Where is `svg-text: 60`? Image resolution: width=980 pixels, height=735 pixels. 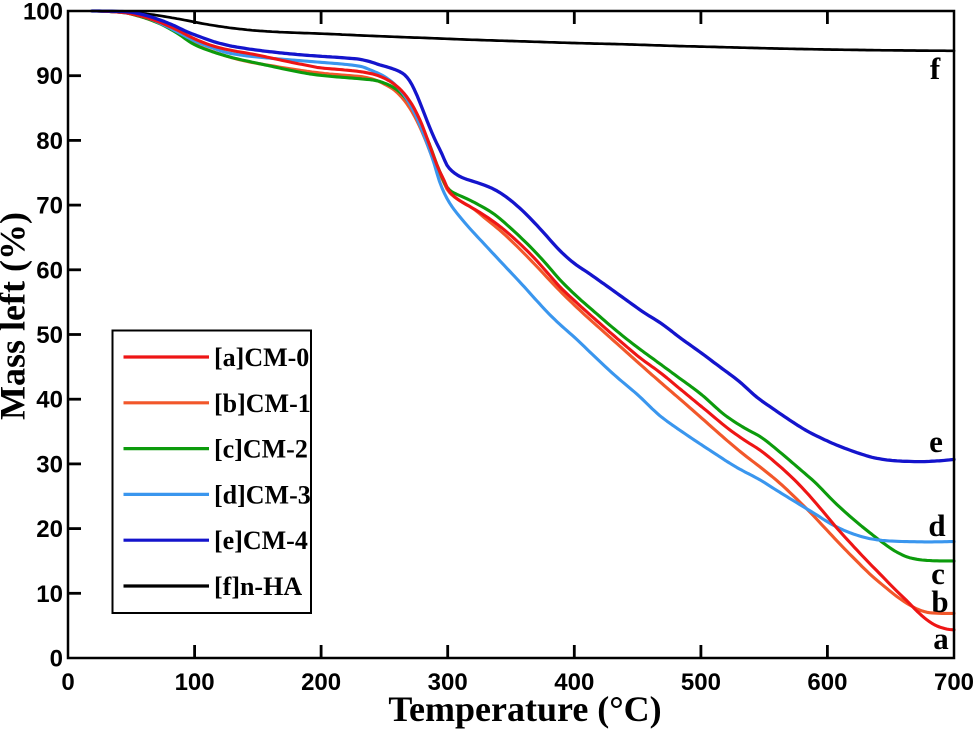 svg-text: 60 is located at coordinates (49, 270).